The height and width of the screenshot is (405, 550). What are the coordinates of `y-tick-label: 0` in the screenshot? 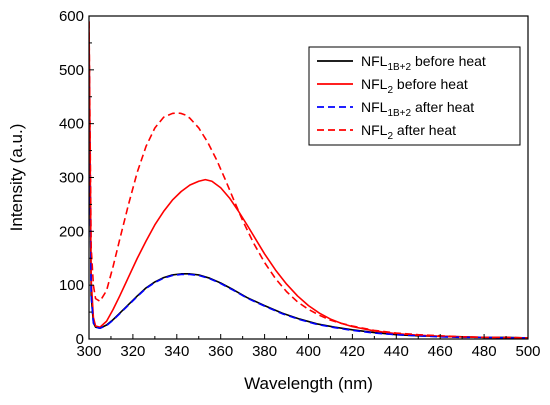 It's located at (80, 339).